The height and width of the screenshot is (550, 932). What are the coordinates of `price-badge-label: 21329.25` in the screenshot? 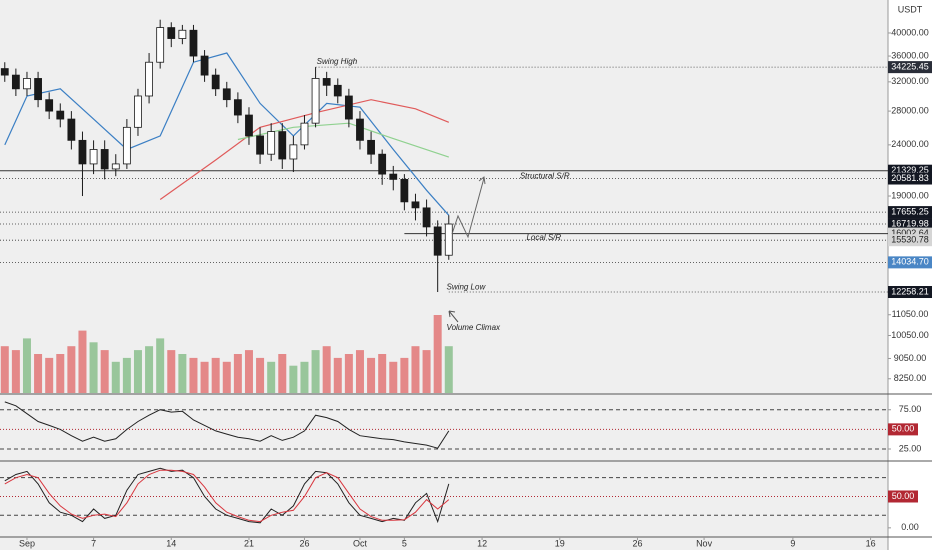 It's located at (910, 170).